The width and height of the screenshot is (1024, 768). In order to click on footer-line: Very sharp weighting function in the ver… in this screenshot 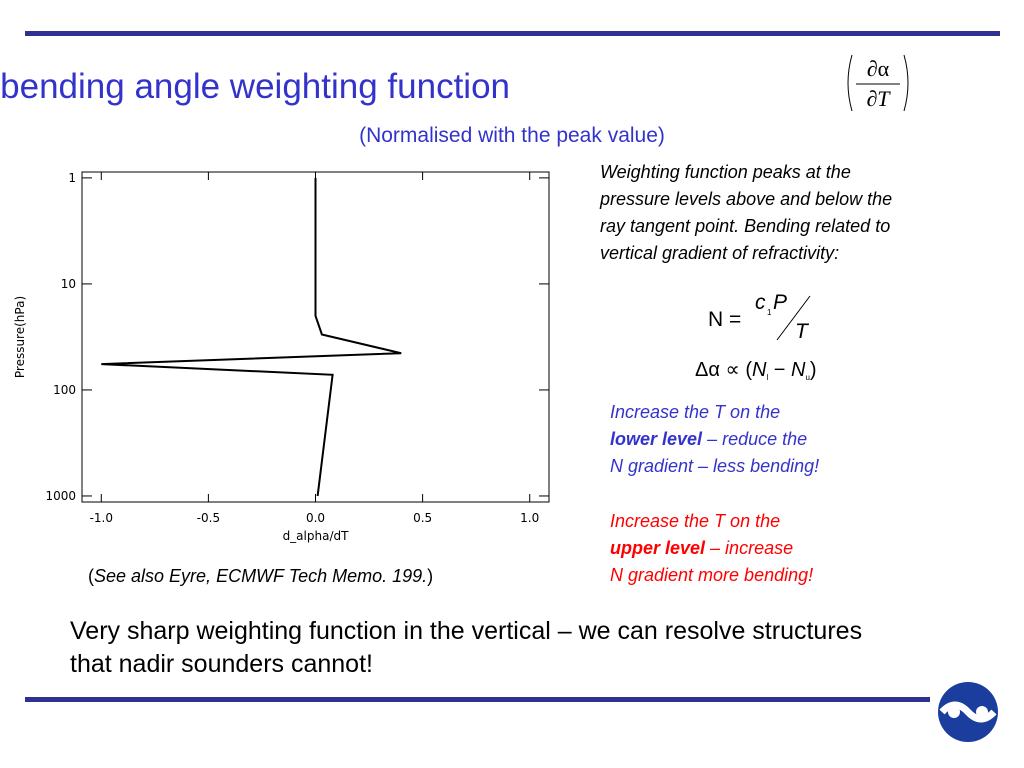, I will do `click(466, 631)`.